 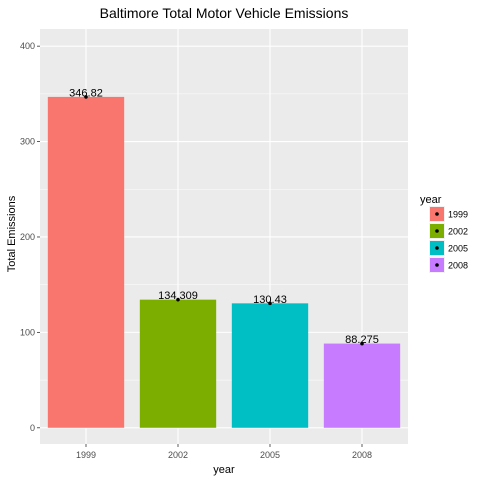 I want to click on legend-label-2008: 2008, so click(x=458, y=266).